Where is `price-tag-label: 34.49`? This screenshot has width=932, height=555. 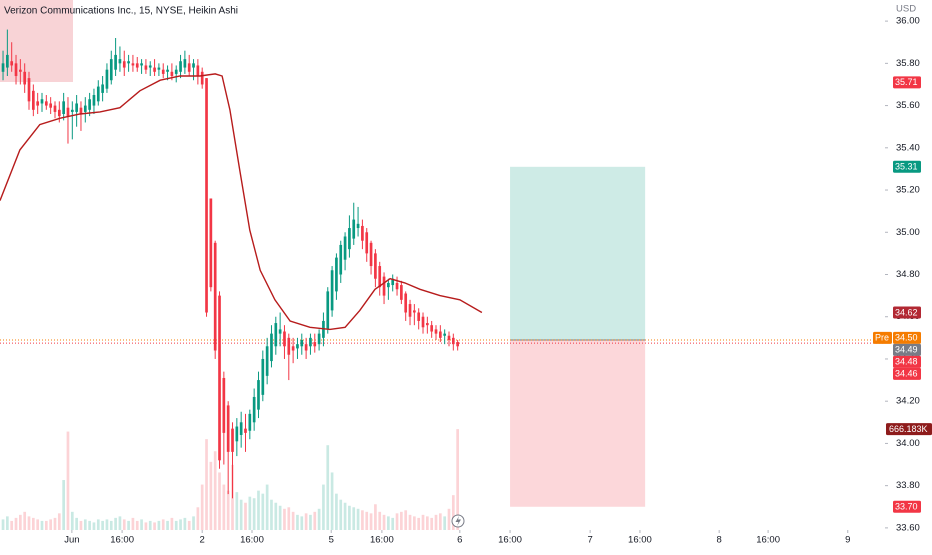
price-tag-label: 34.49 is located at coordinates (906, 350).